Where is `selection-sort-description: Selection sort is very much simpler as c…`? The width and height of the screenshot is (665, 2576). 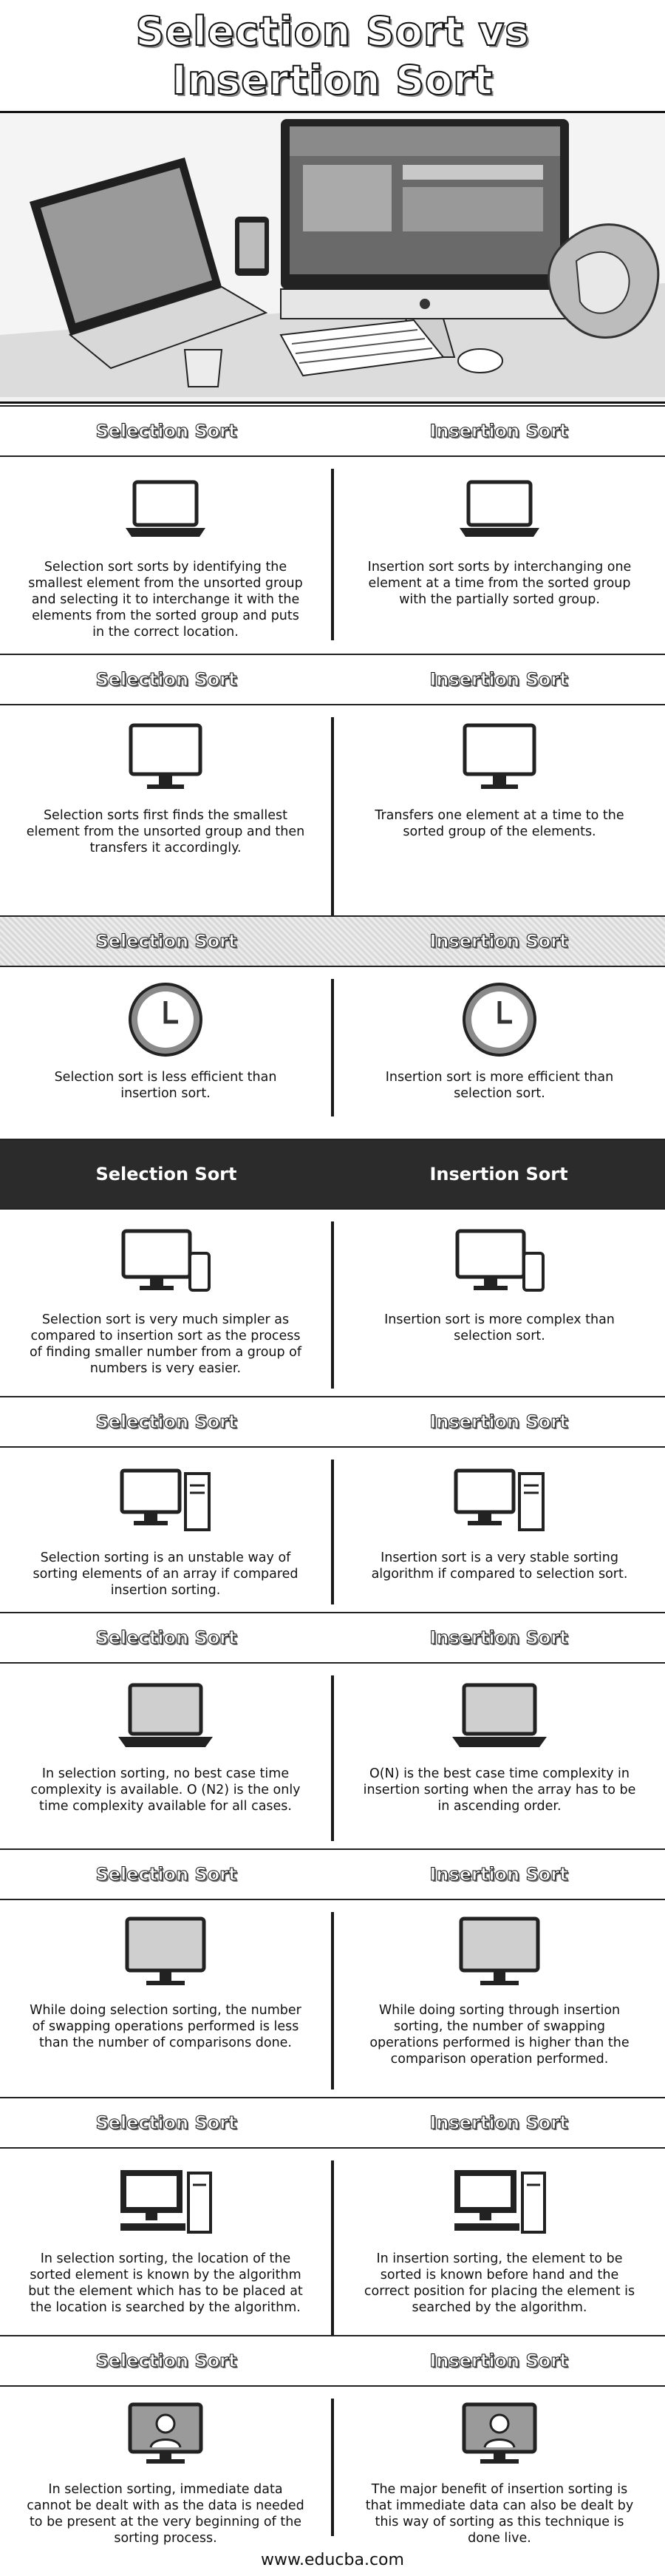
selection-sort-description: Selection sort is very much simpler as c… is located at coordinates (165, 1344).